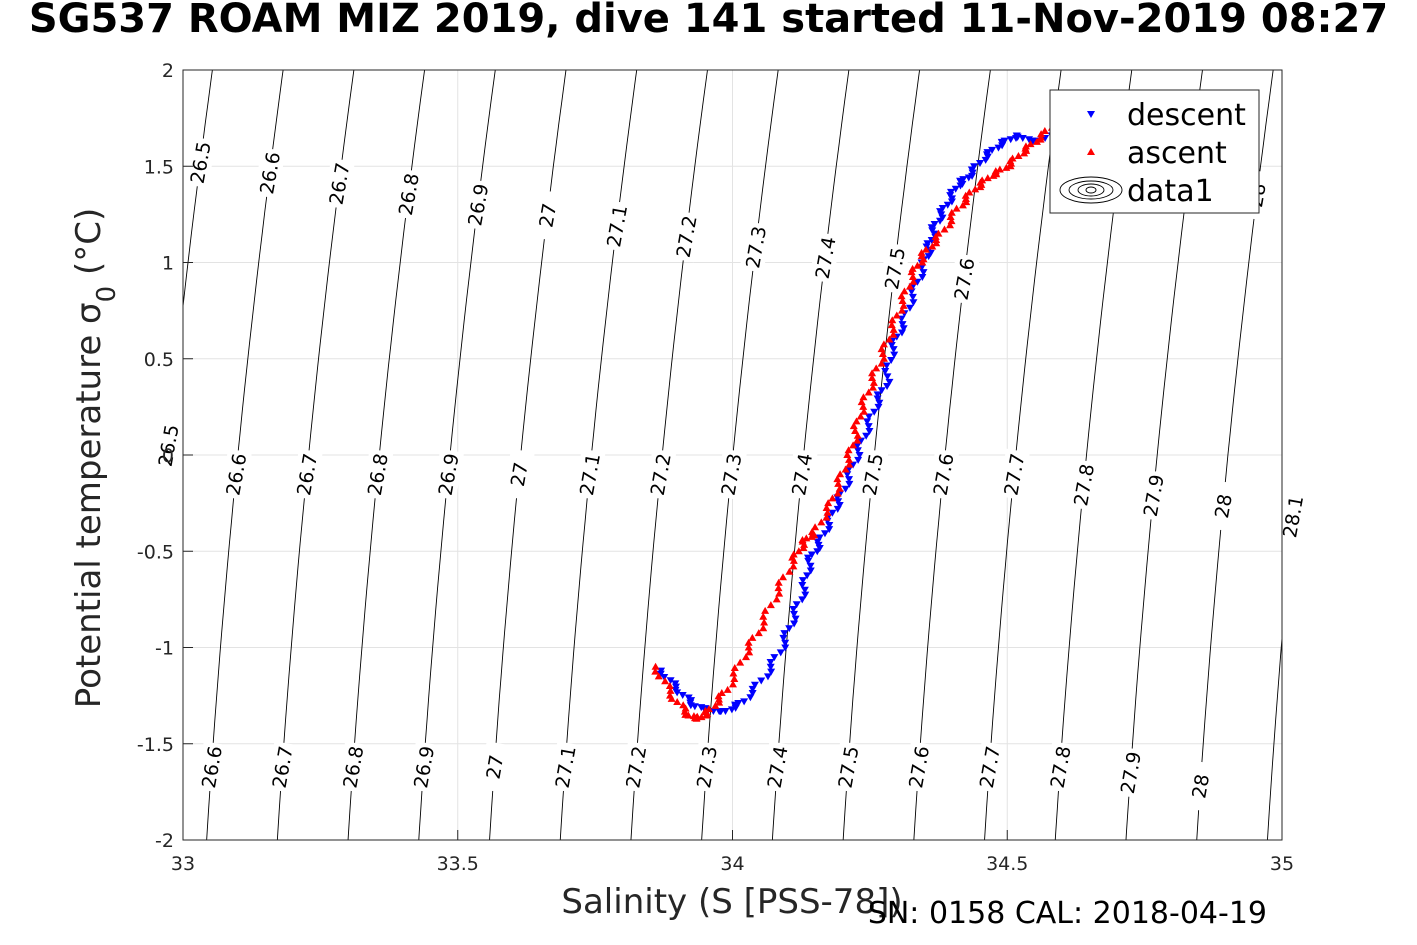  I want to click on x-tick-label: 34, so click(732, 864).